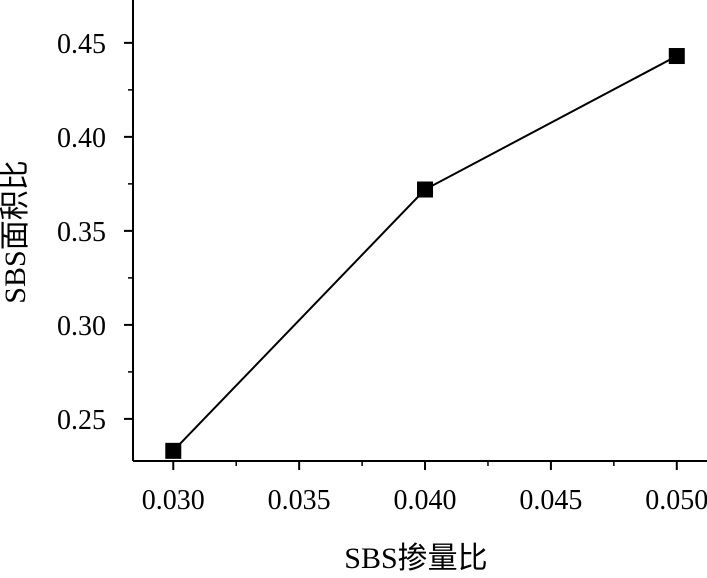 The image size is (707, 578). Describe the element at coordinates (676, 500) in the screenshot. I see `x-tick-label: 0.050` at that location.